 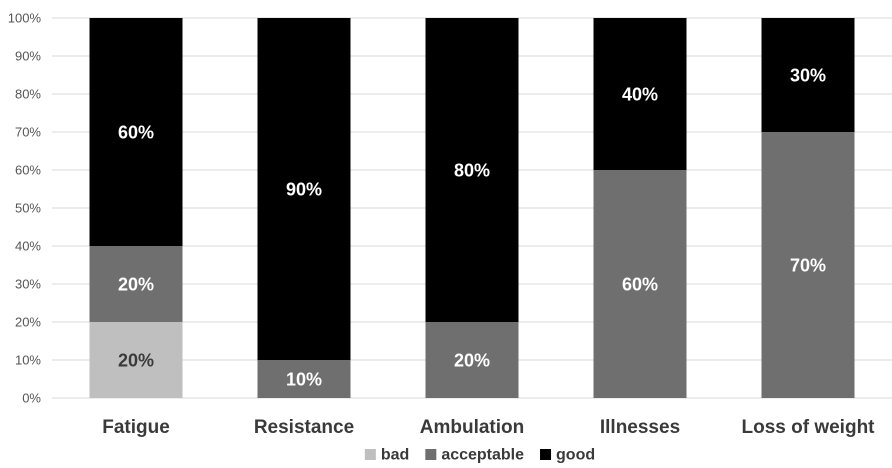 I want to click on bar-segment-bad, so click(x=136, y=360).